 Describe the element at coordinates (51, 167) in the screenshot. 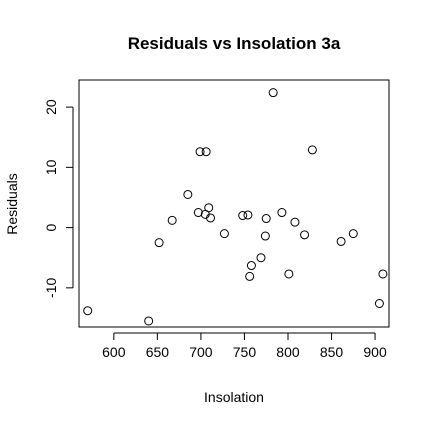

I see `y-tick-label: 10` at that location.